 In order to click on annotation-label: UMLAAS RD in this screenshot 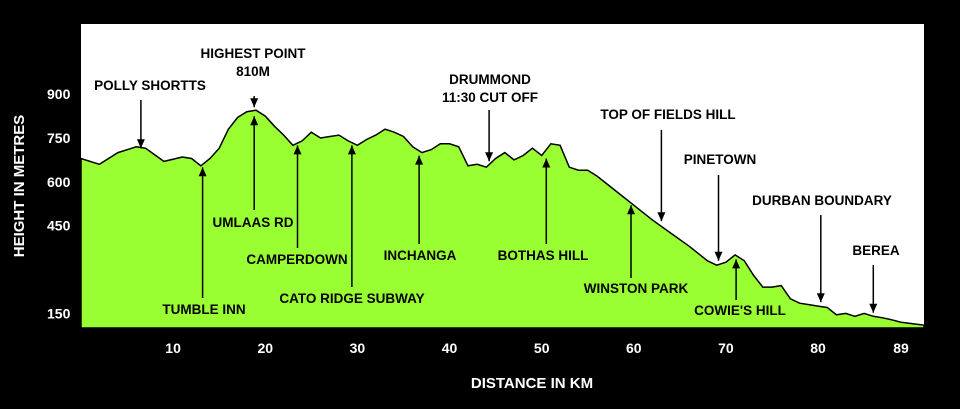, I will do `click(253, 222)`.